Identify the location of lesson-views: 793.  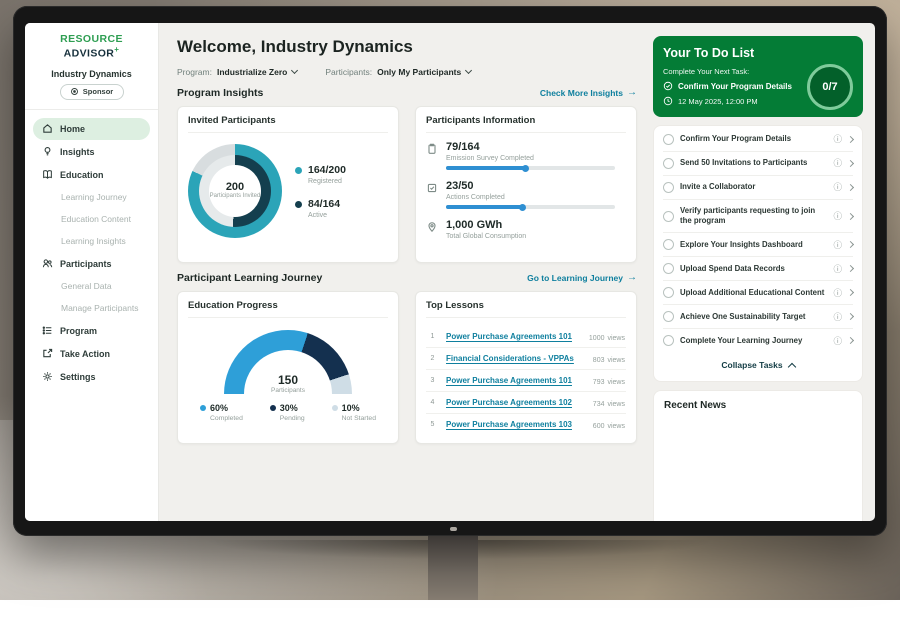
(598, 382).